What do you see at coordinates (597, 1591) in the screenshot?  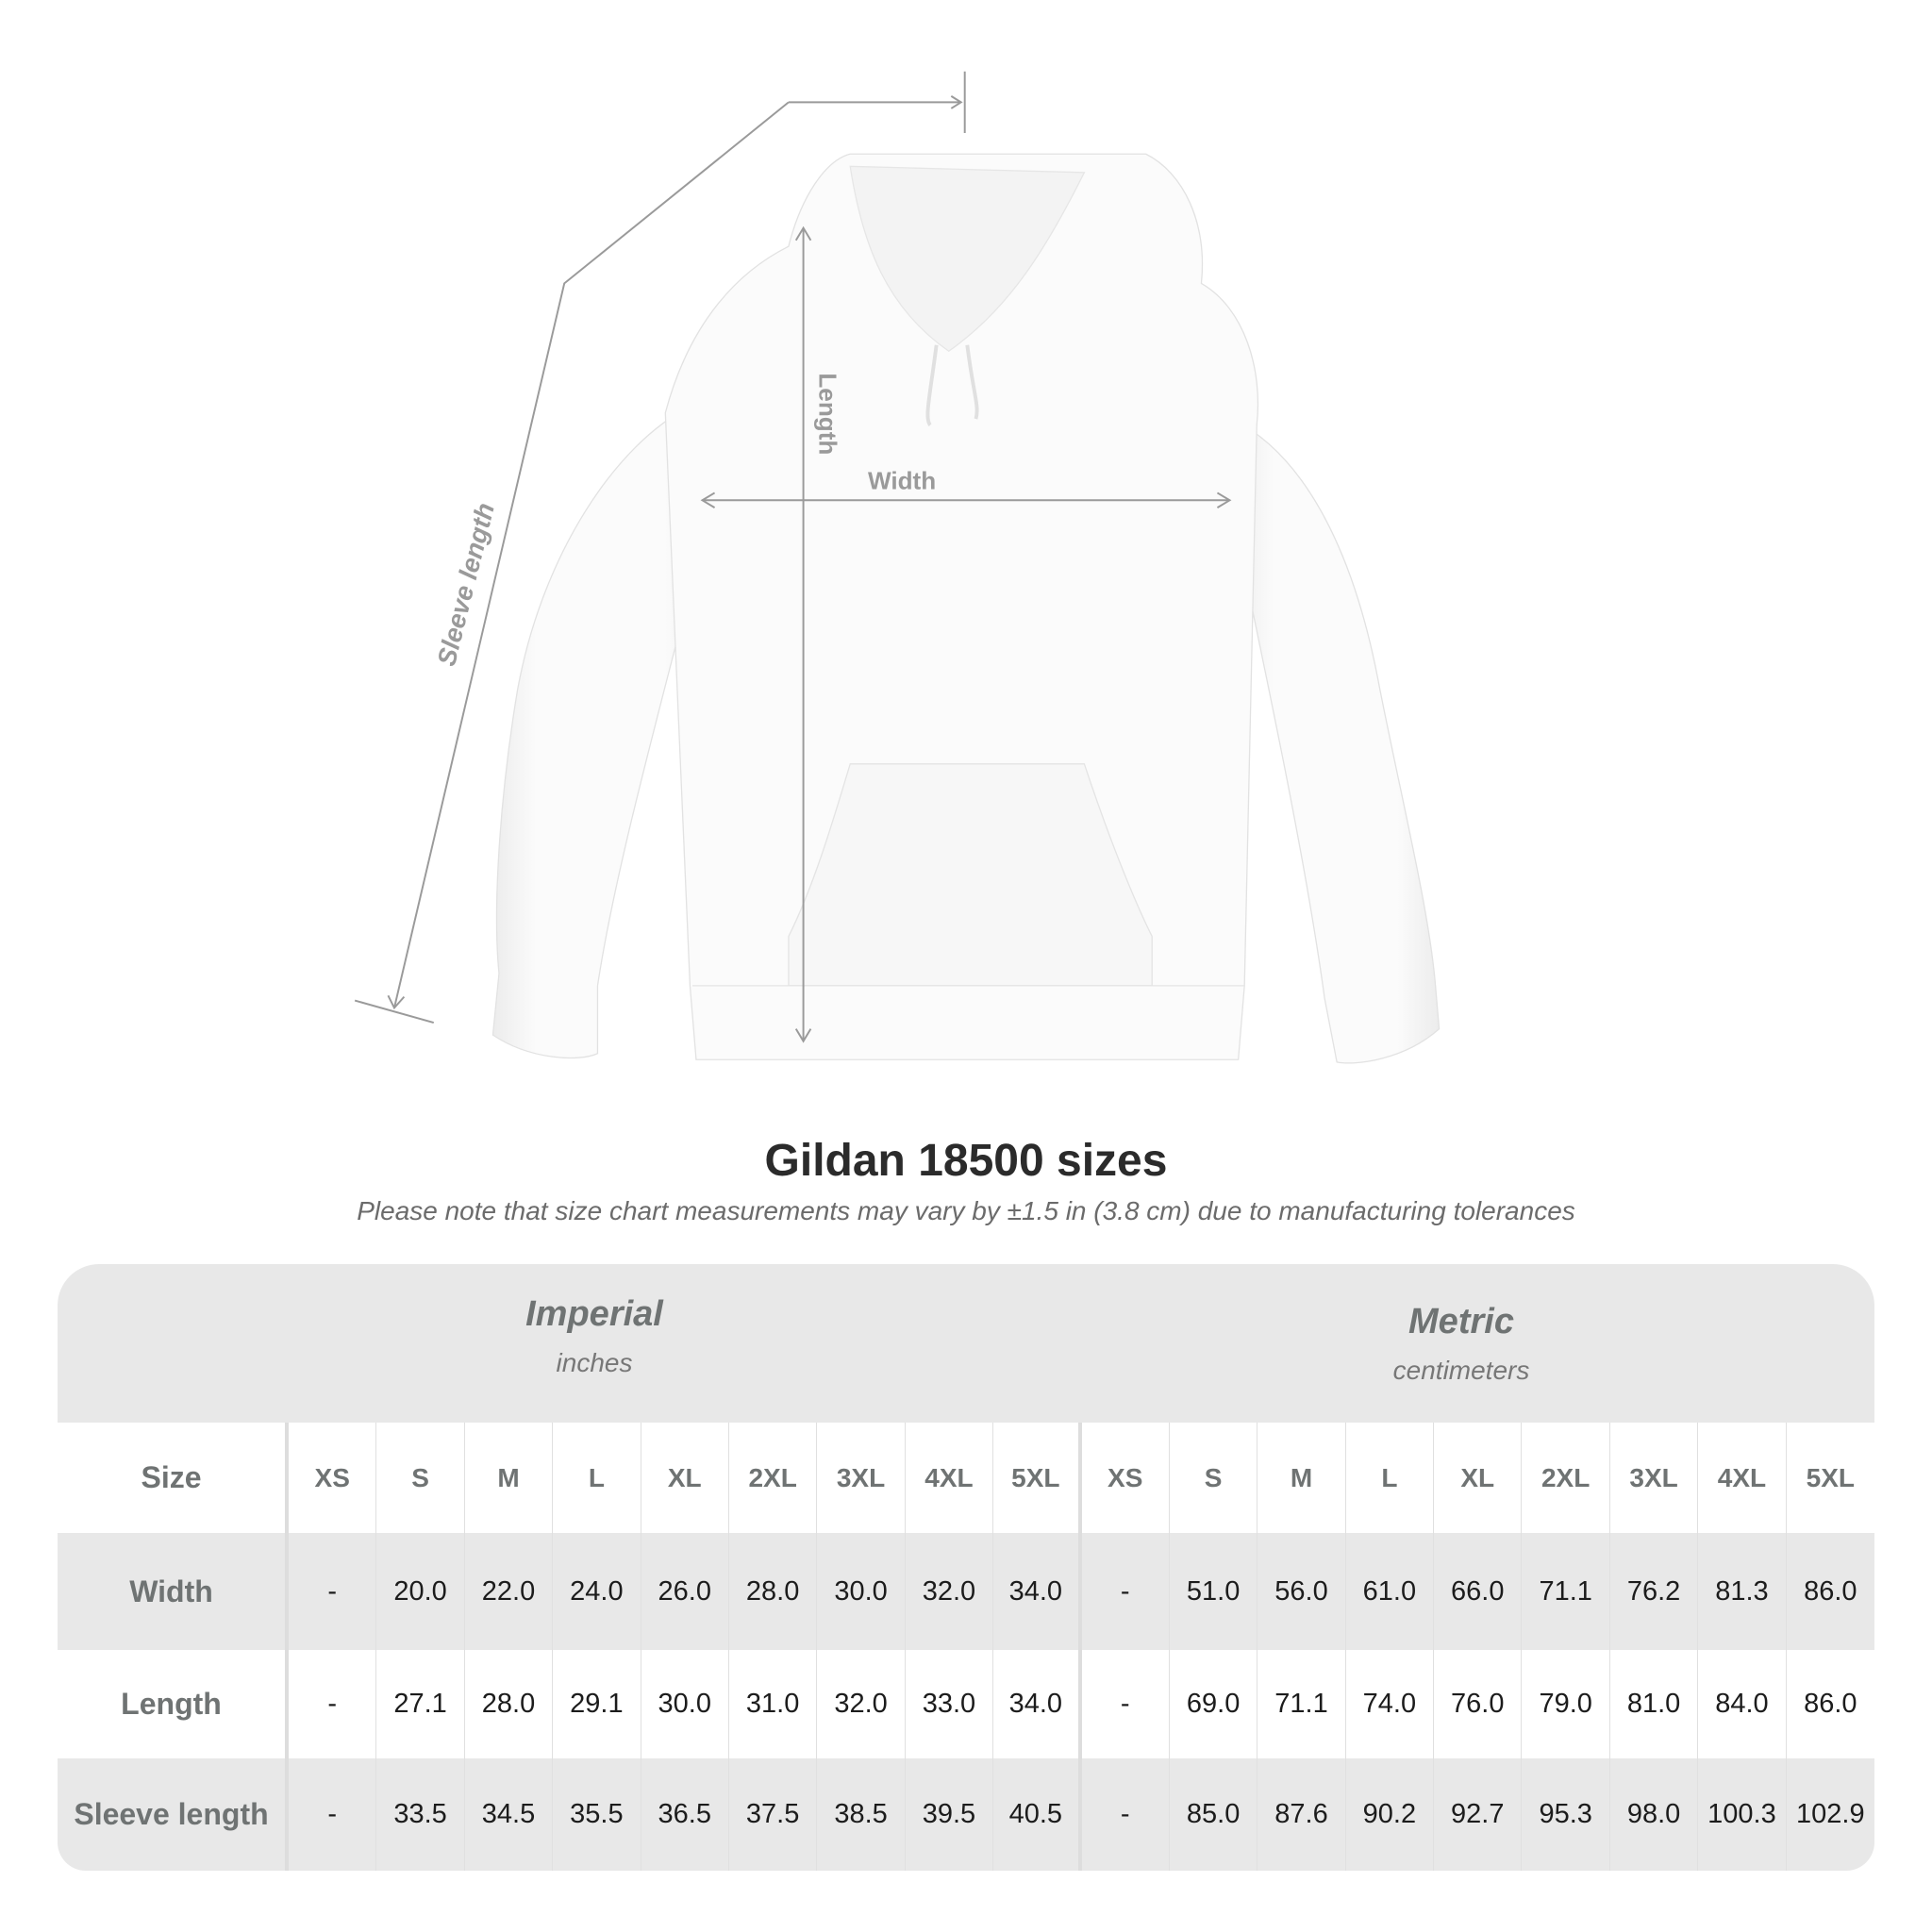 I see `imperial-value-cell: 24.0` at bounding box center [597, 1591].